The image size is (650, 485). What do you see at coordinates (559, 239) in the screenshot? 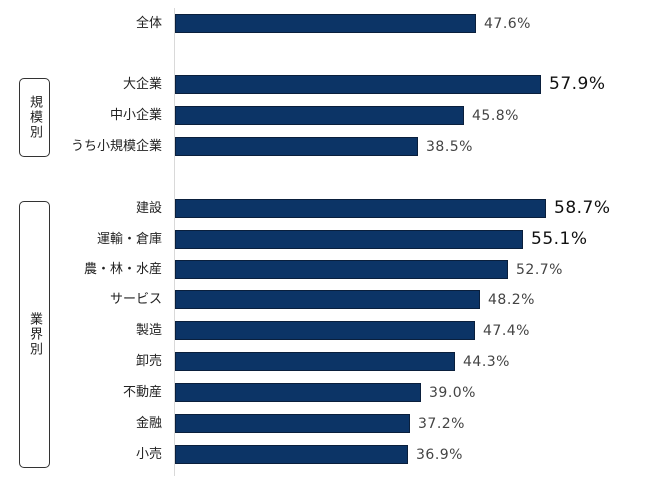
I see `value-label: 55.1%` at bounding box center [559, 239].